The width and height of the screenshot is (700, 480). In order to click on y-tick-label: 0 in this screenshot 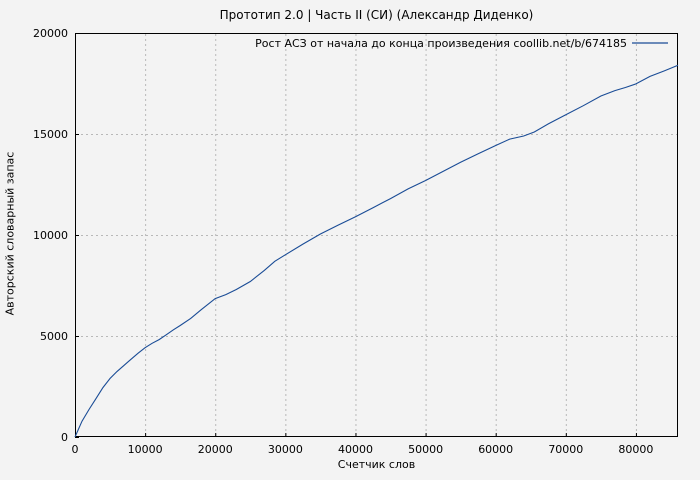, I will do `click(64, 437)`.